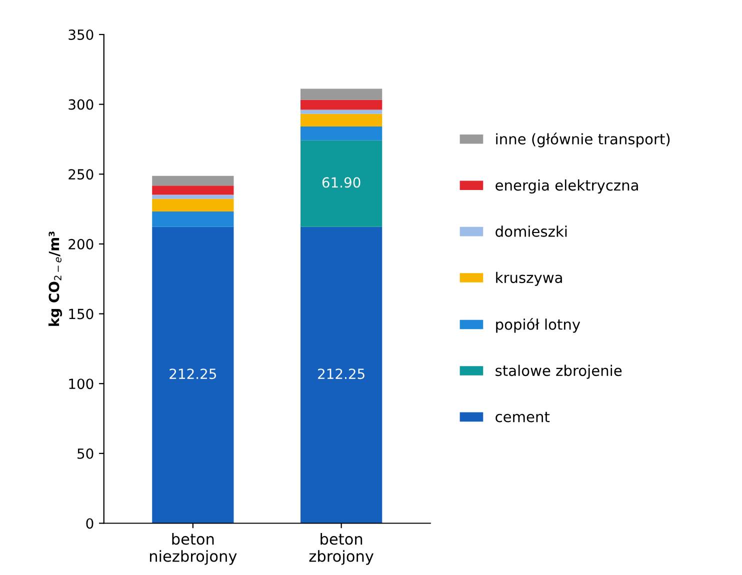 This screenshot has width=742, height=575. What do you see at coordinates (81, 34) in the screenshot?
I see `y-tick-label: 350` at bounding box center [81, 34].